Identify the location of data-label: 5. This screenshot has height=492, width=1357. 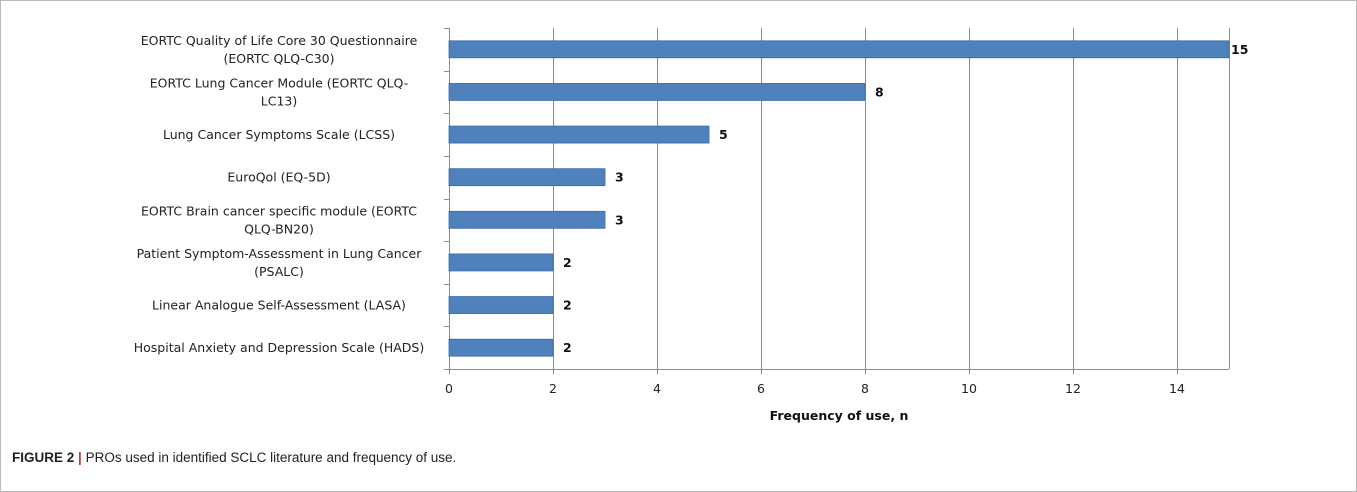
(723, 134).